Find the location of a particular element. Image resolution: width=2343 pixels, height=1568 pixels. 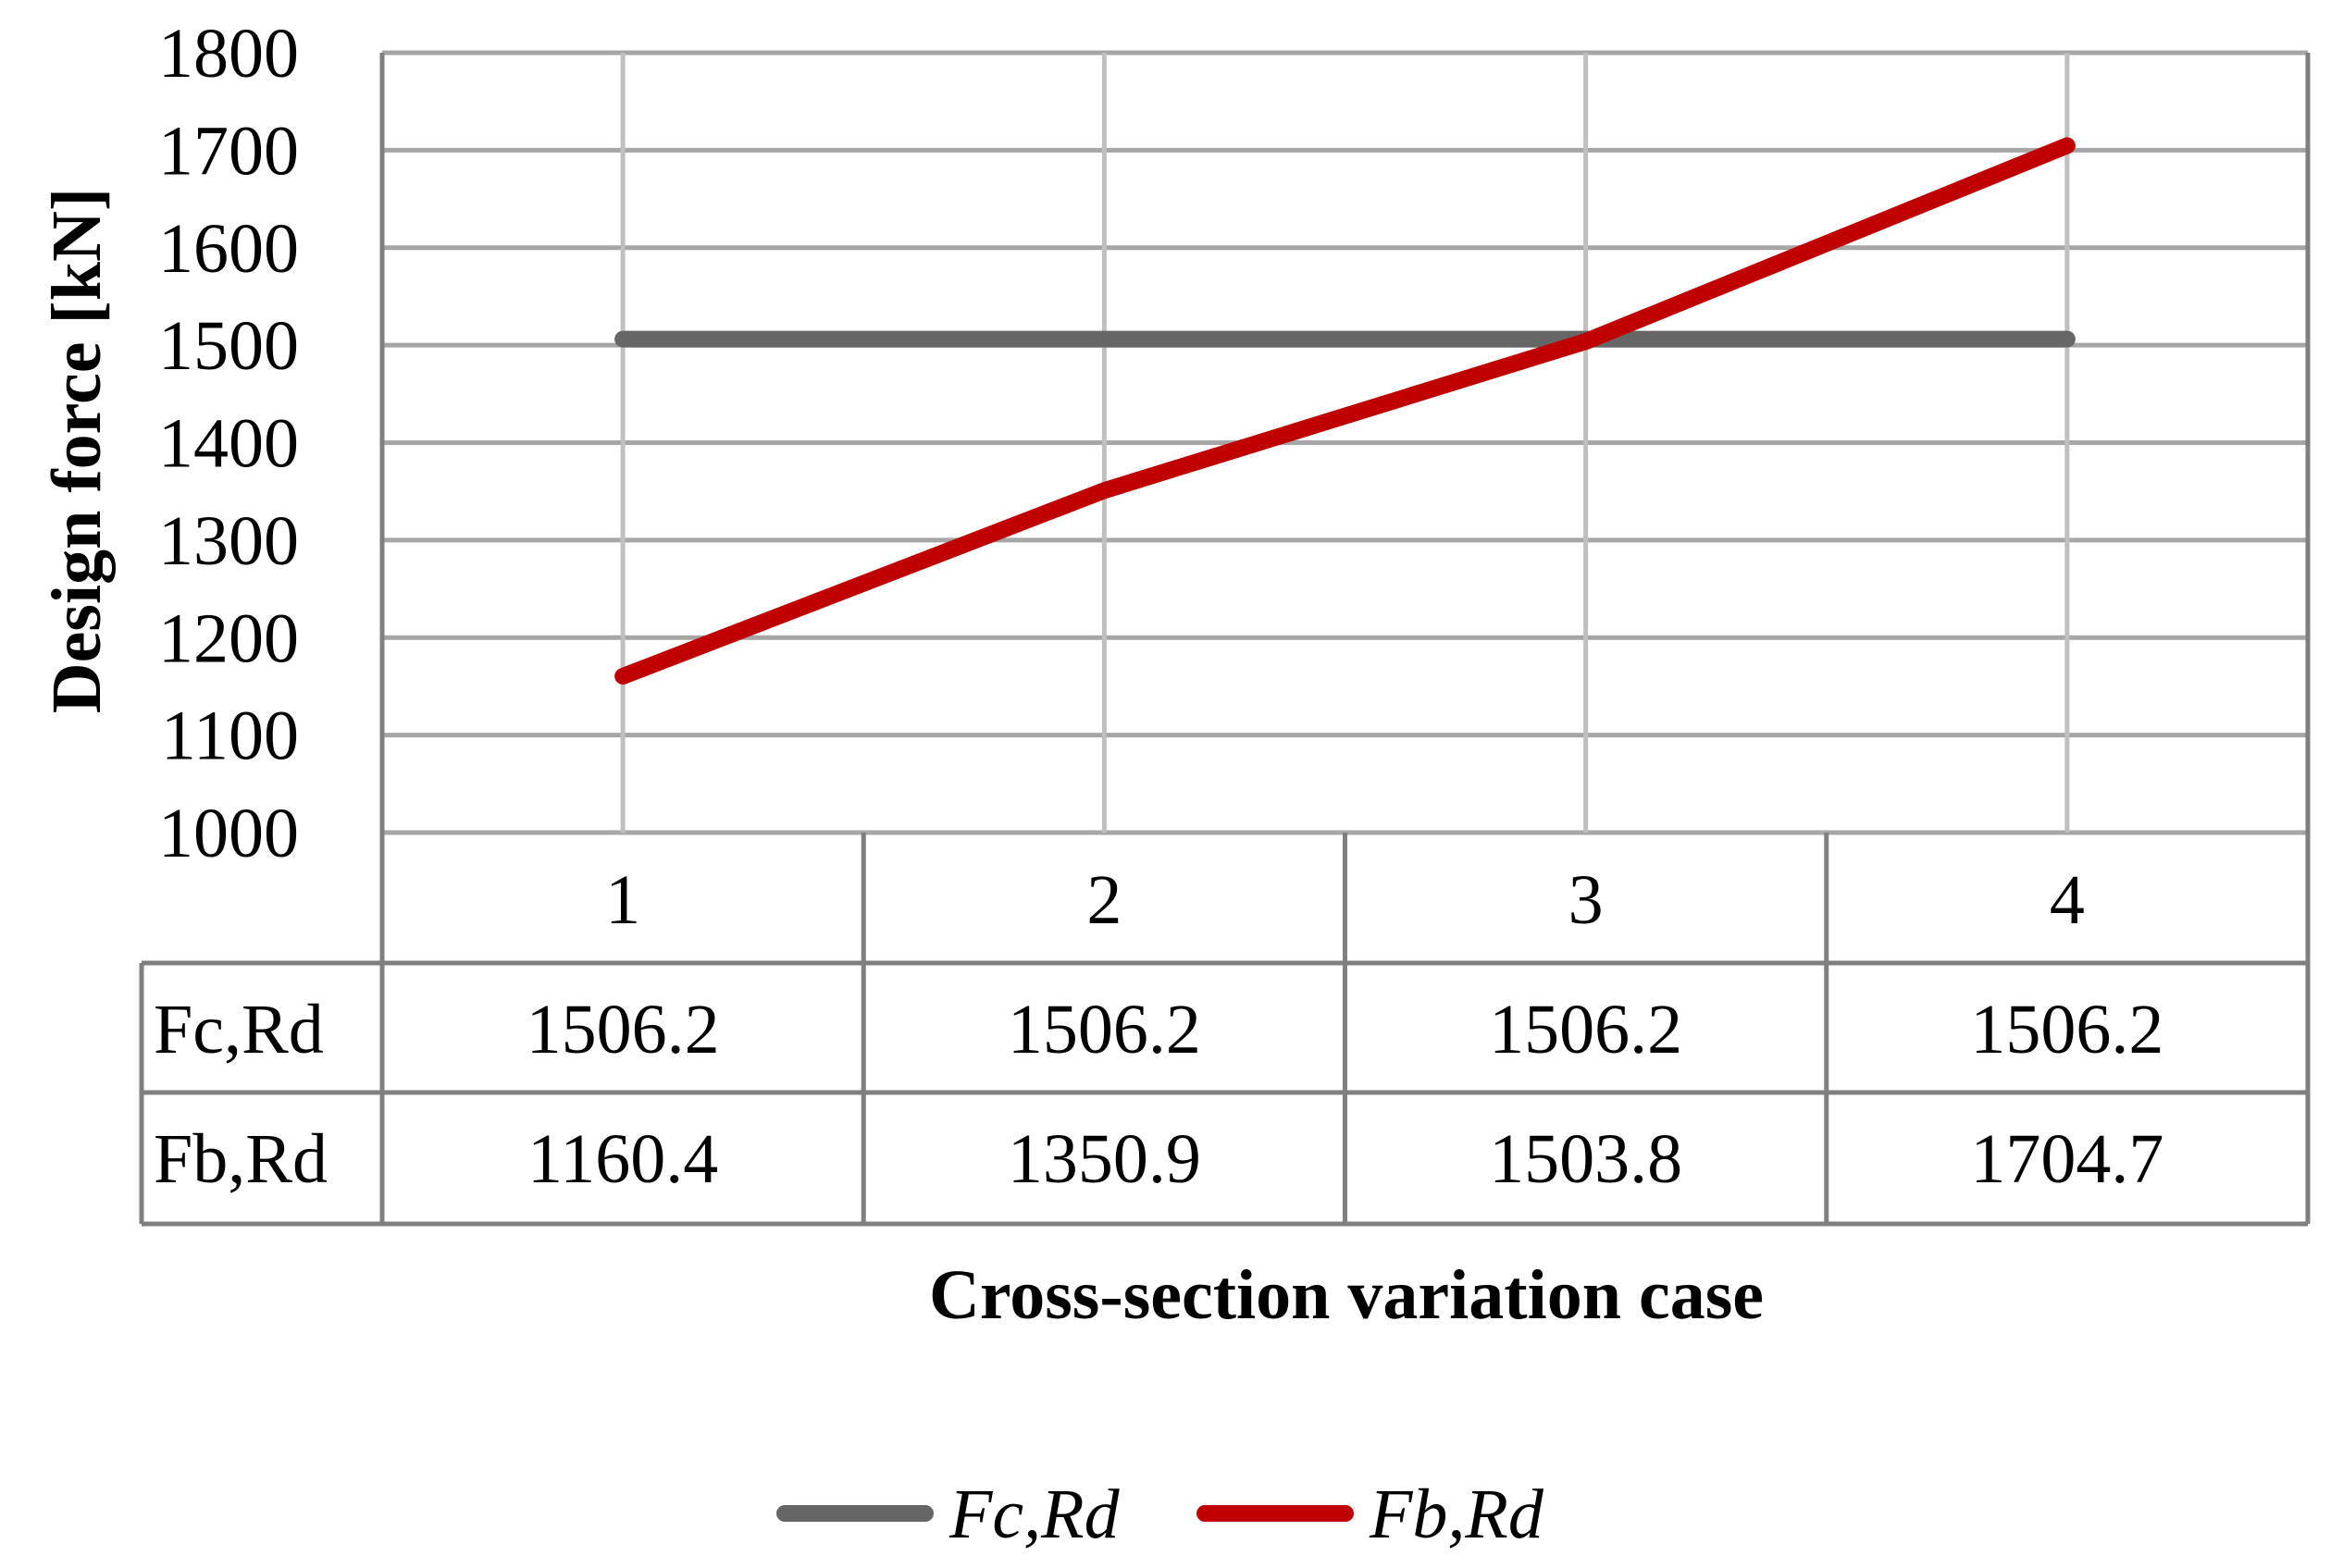

legend-label: Fc,Rd is located at coordinates (1034, 1514).